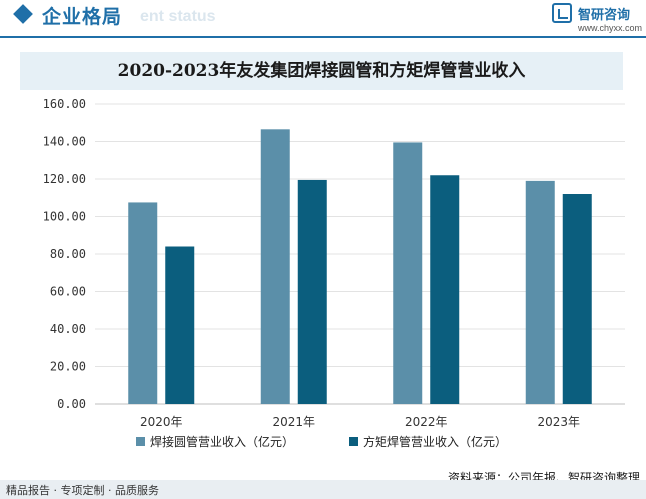  Describe the element at coordinates (71, 404) in the screenshot. I see `y-tick-label: 0.00` at that location.